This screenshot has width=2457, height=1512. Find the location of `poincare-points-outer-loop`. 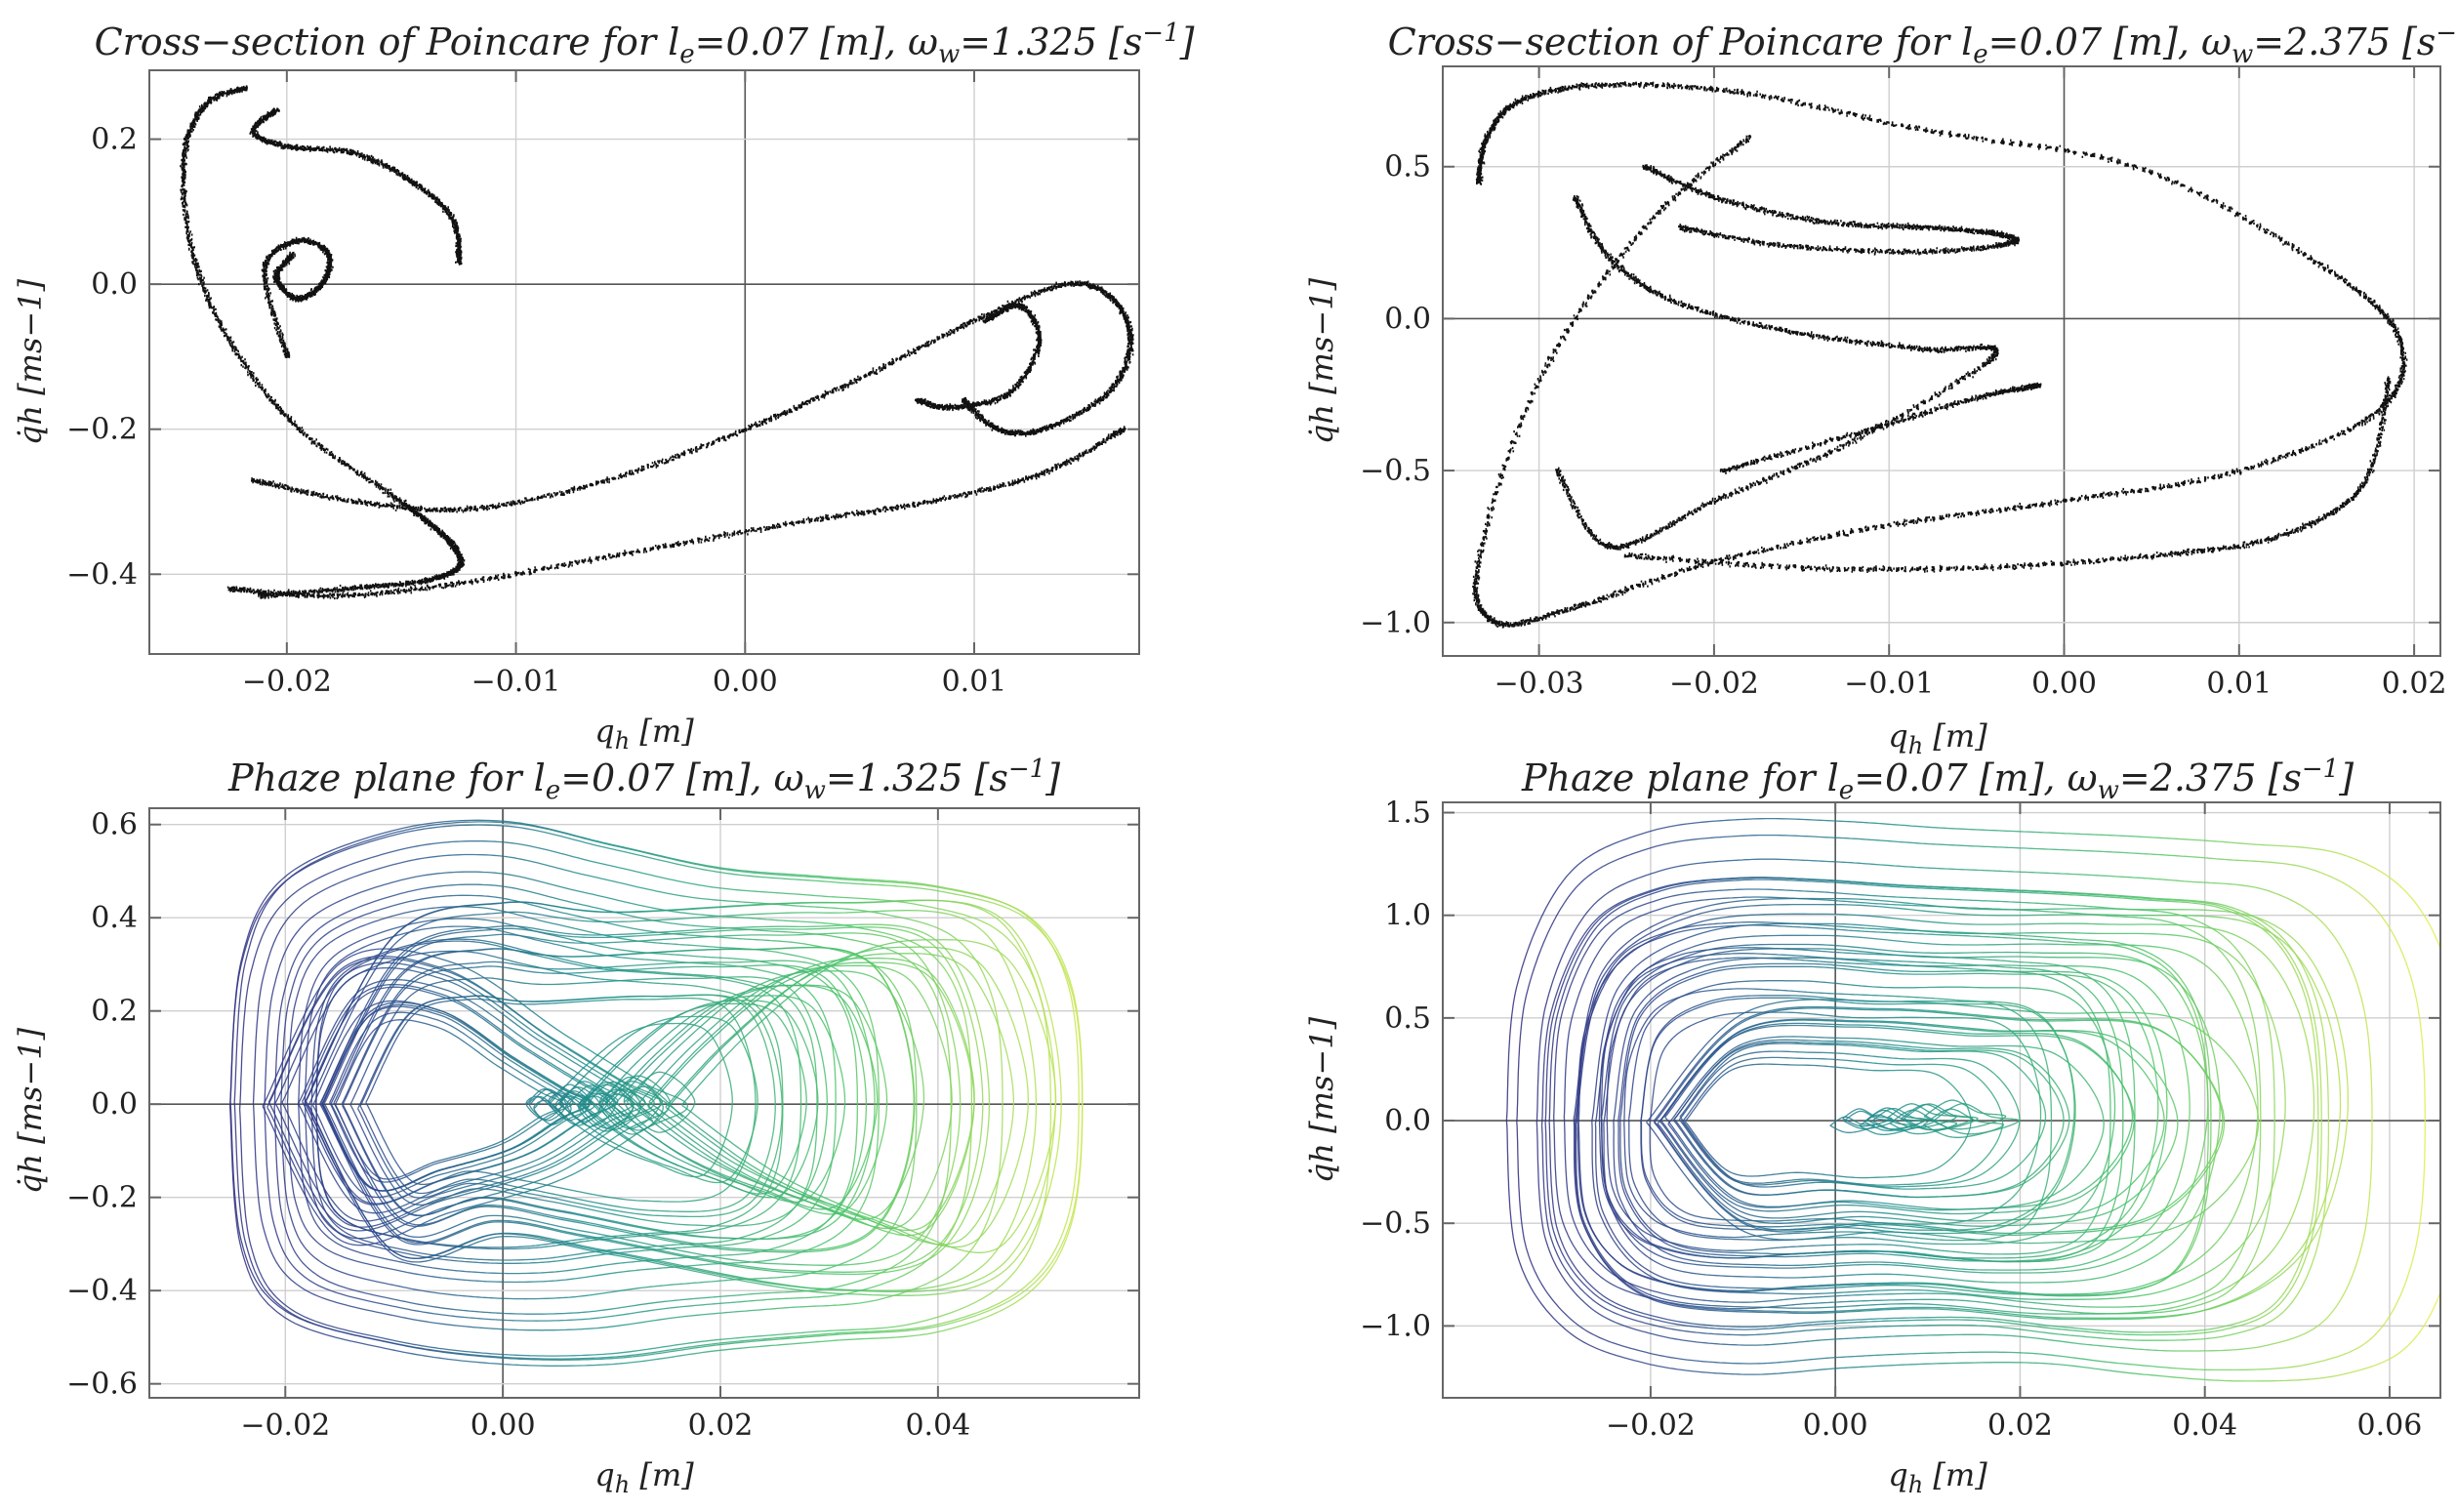

poincare-points-outer-loop is located at coordinates (1940, 355).